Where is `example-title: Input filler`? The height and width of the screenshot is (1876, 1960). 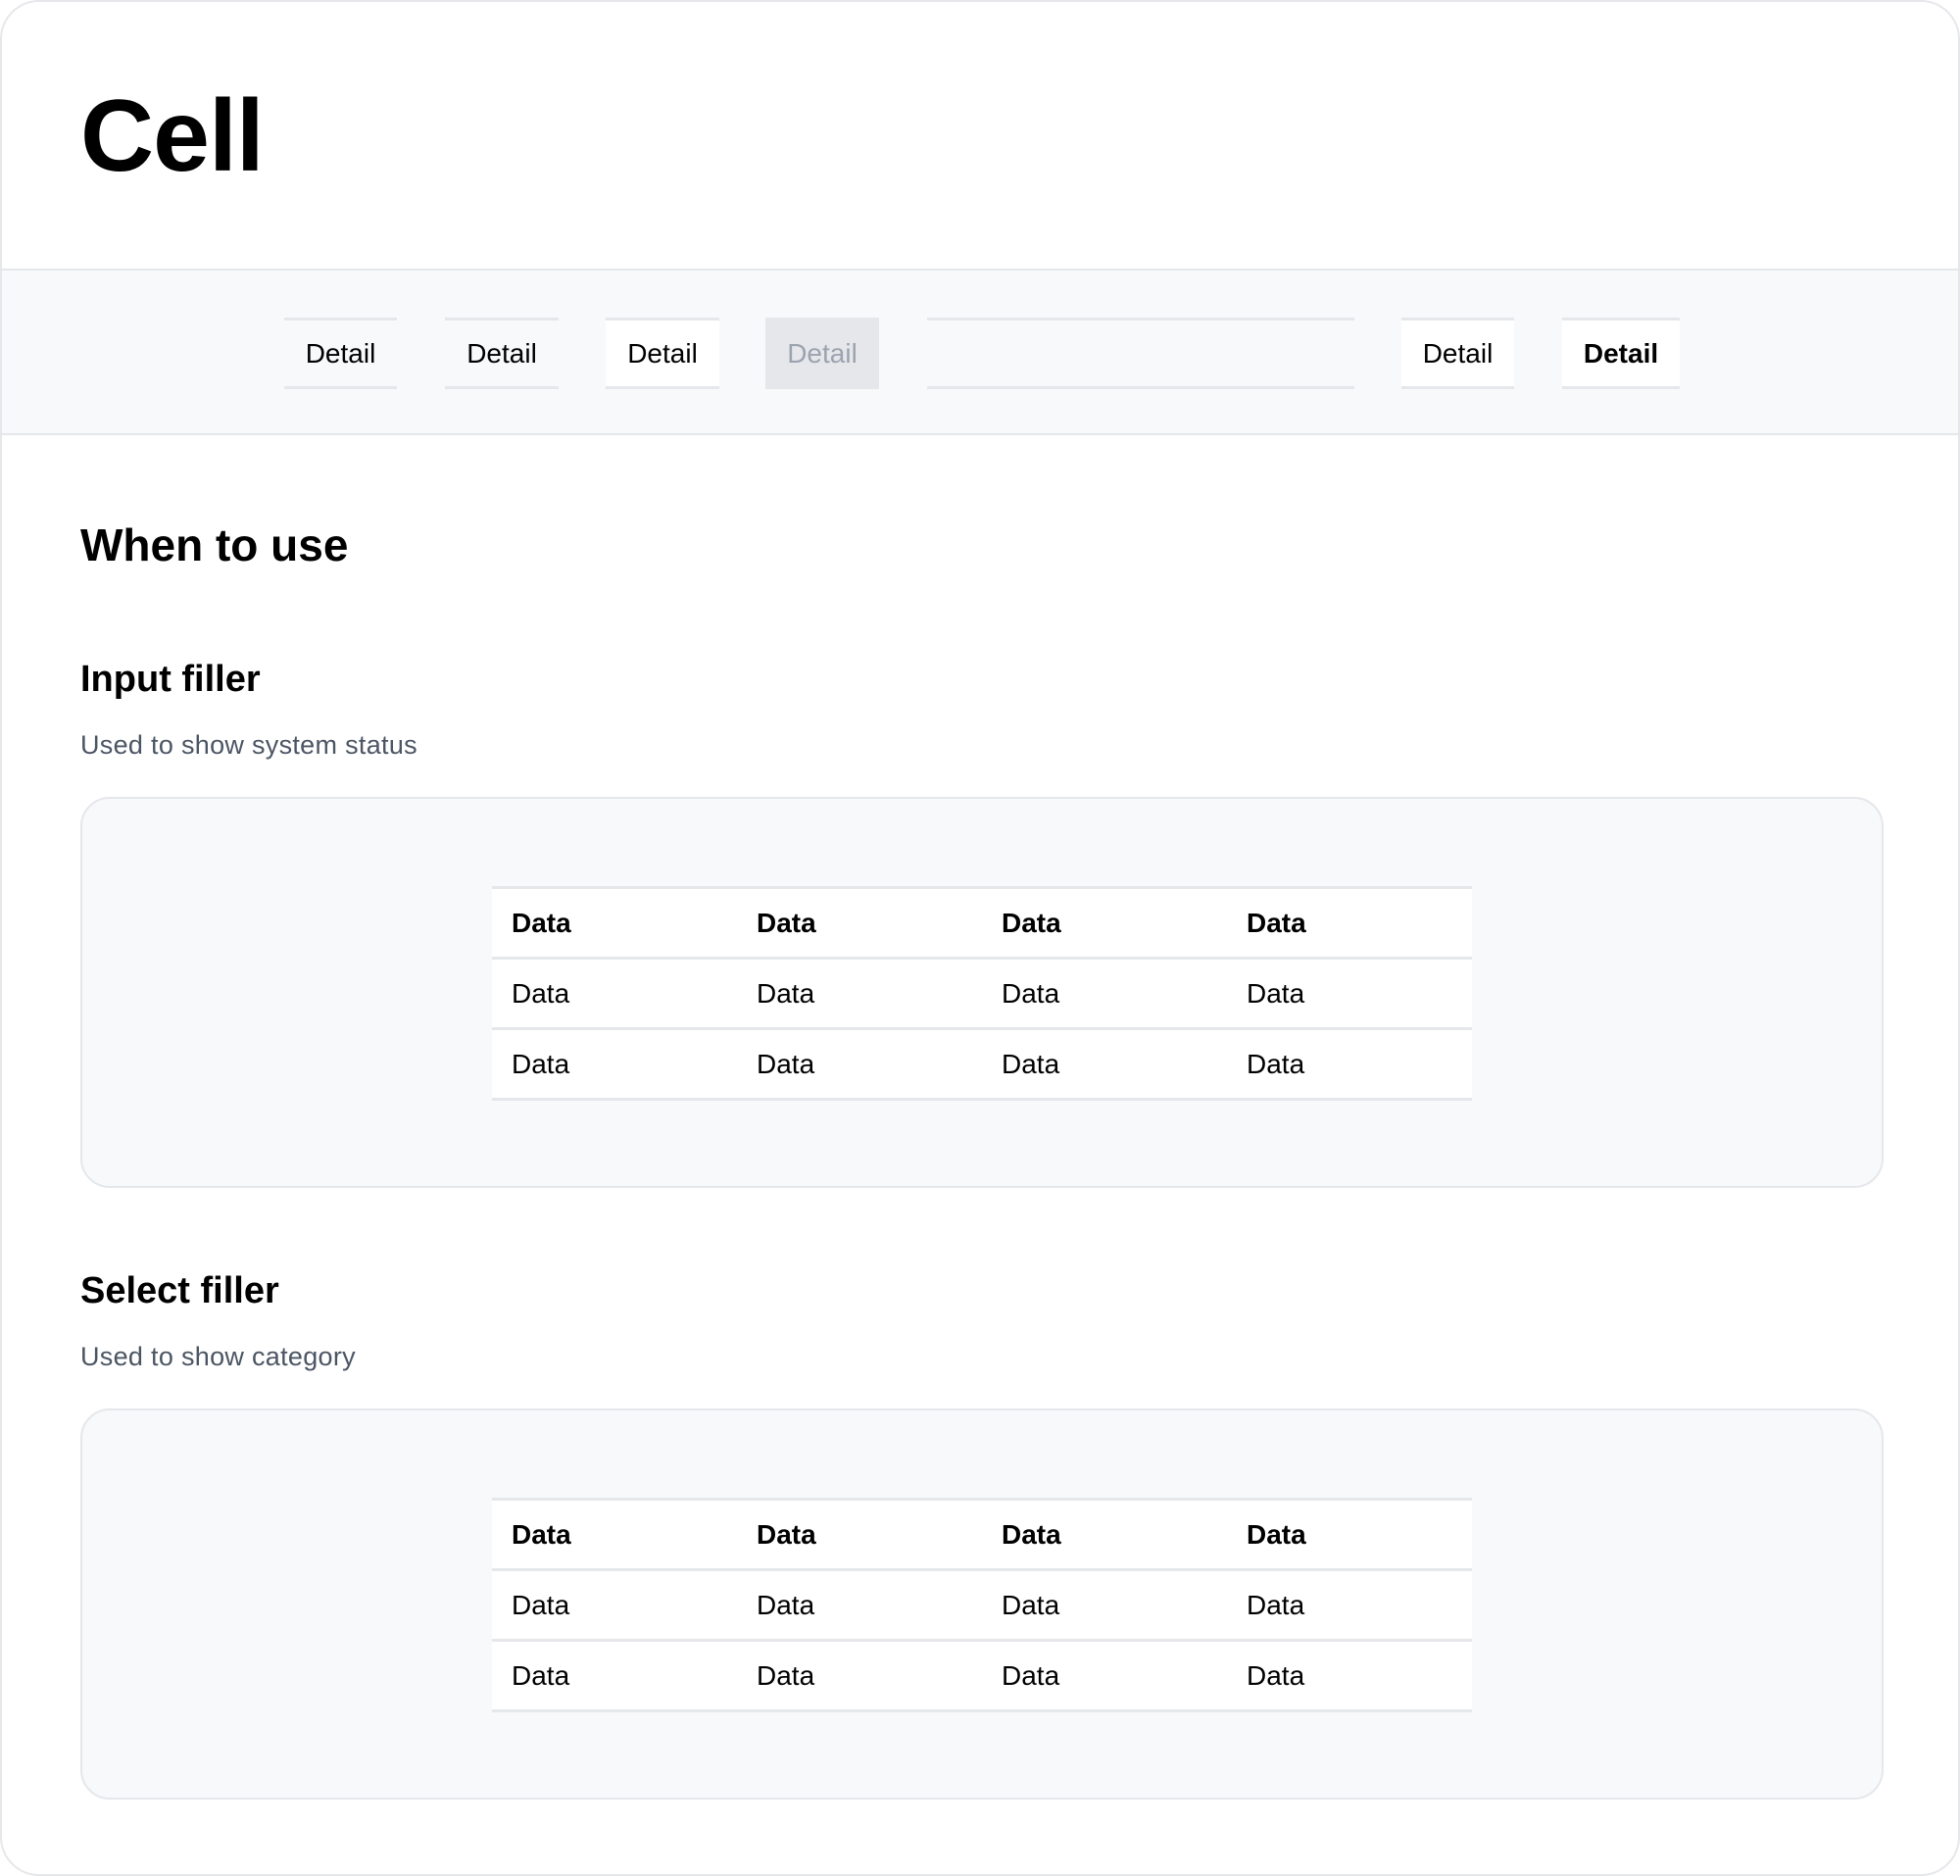 example-title: Input filler is located at coordinates (170, 679).